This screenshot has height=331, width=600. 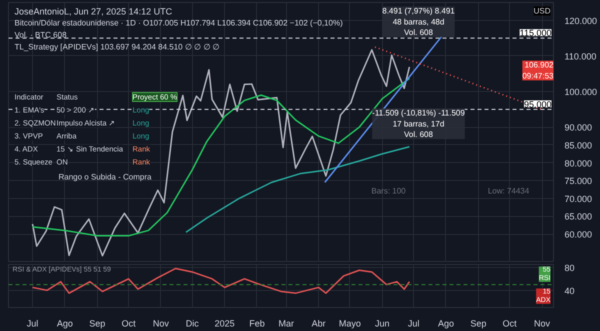 I want to click on y-tick-label: 40, so click(x=569, y=291).